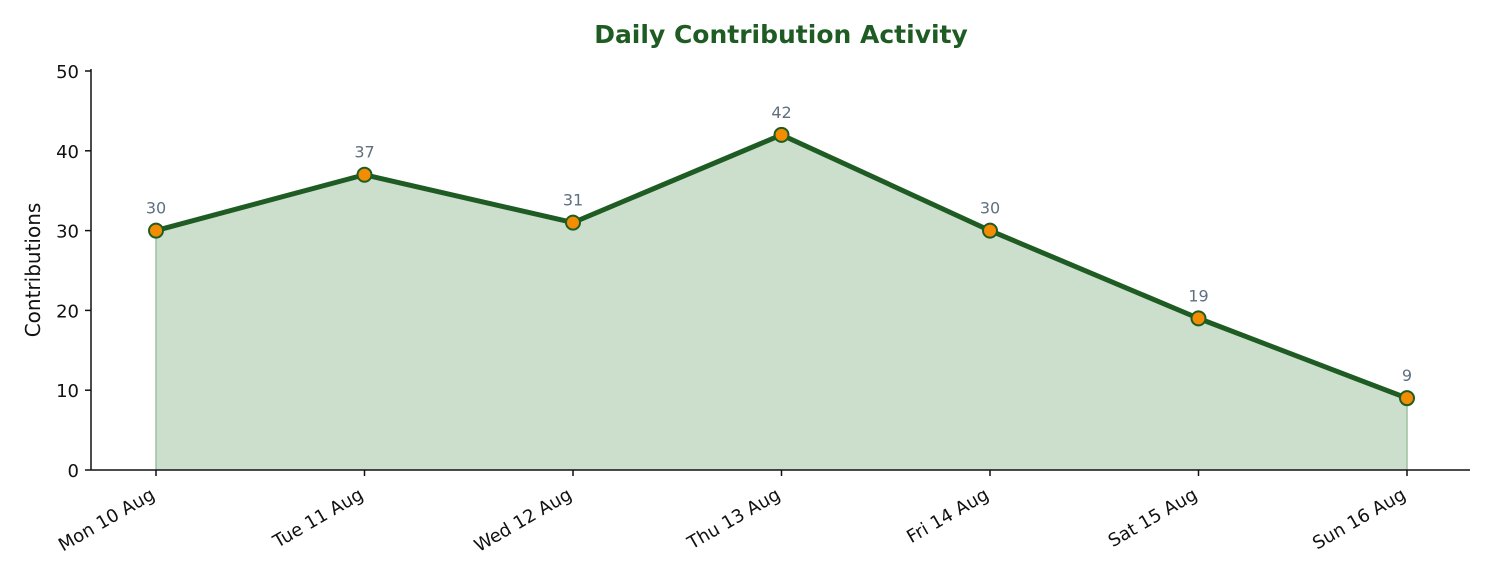 This screenshot has height=587, width=1485. I want to click on x-tick-label: Tue 11 Aug, so click(318, 518).